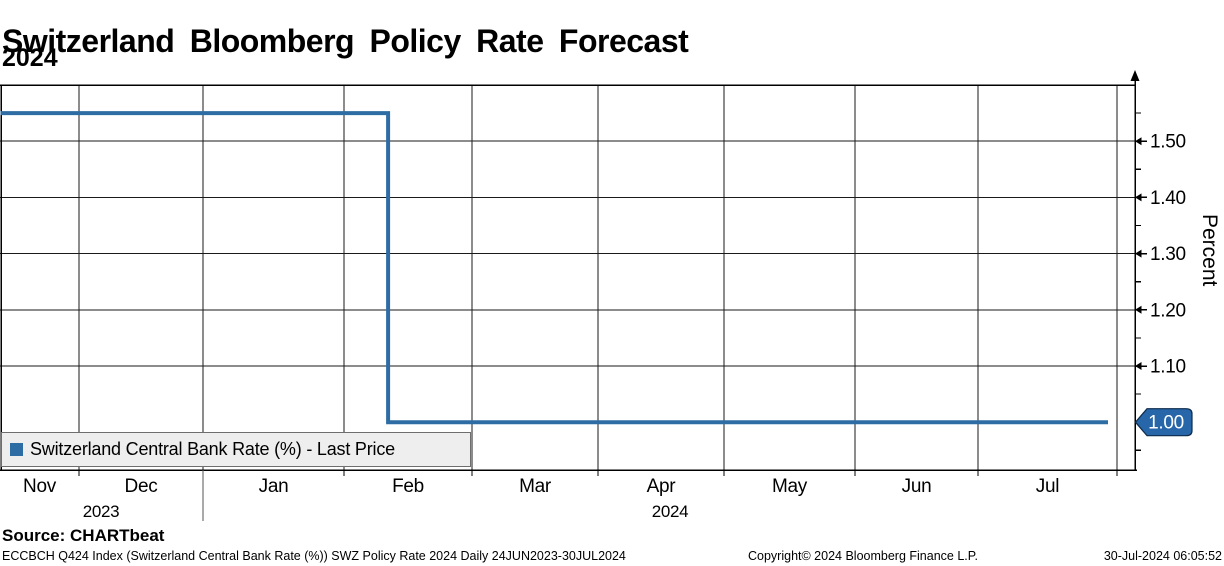 This screenshot has width=1224, height=566. Describe the element at coordinates (1168, 142) in the screenshot. I see `y-tick-label: 1.50` at that location.